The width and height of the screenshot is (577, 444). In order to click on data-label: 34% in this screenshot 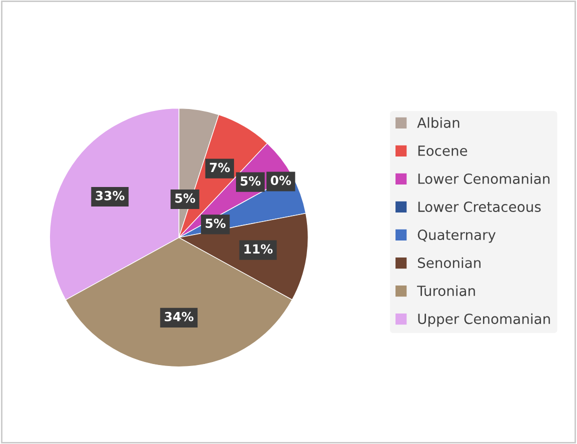, I will do `click(179, 317)`.